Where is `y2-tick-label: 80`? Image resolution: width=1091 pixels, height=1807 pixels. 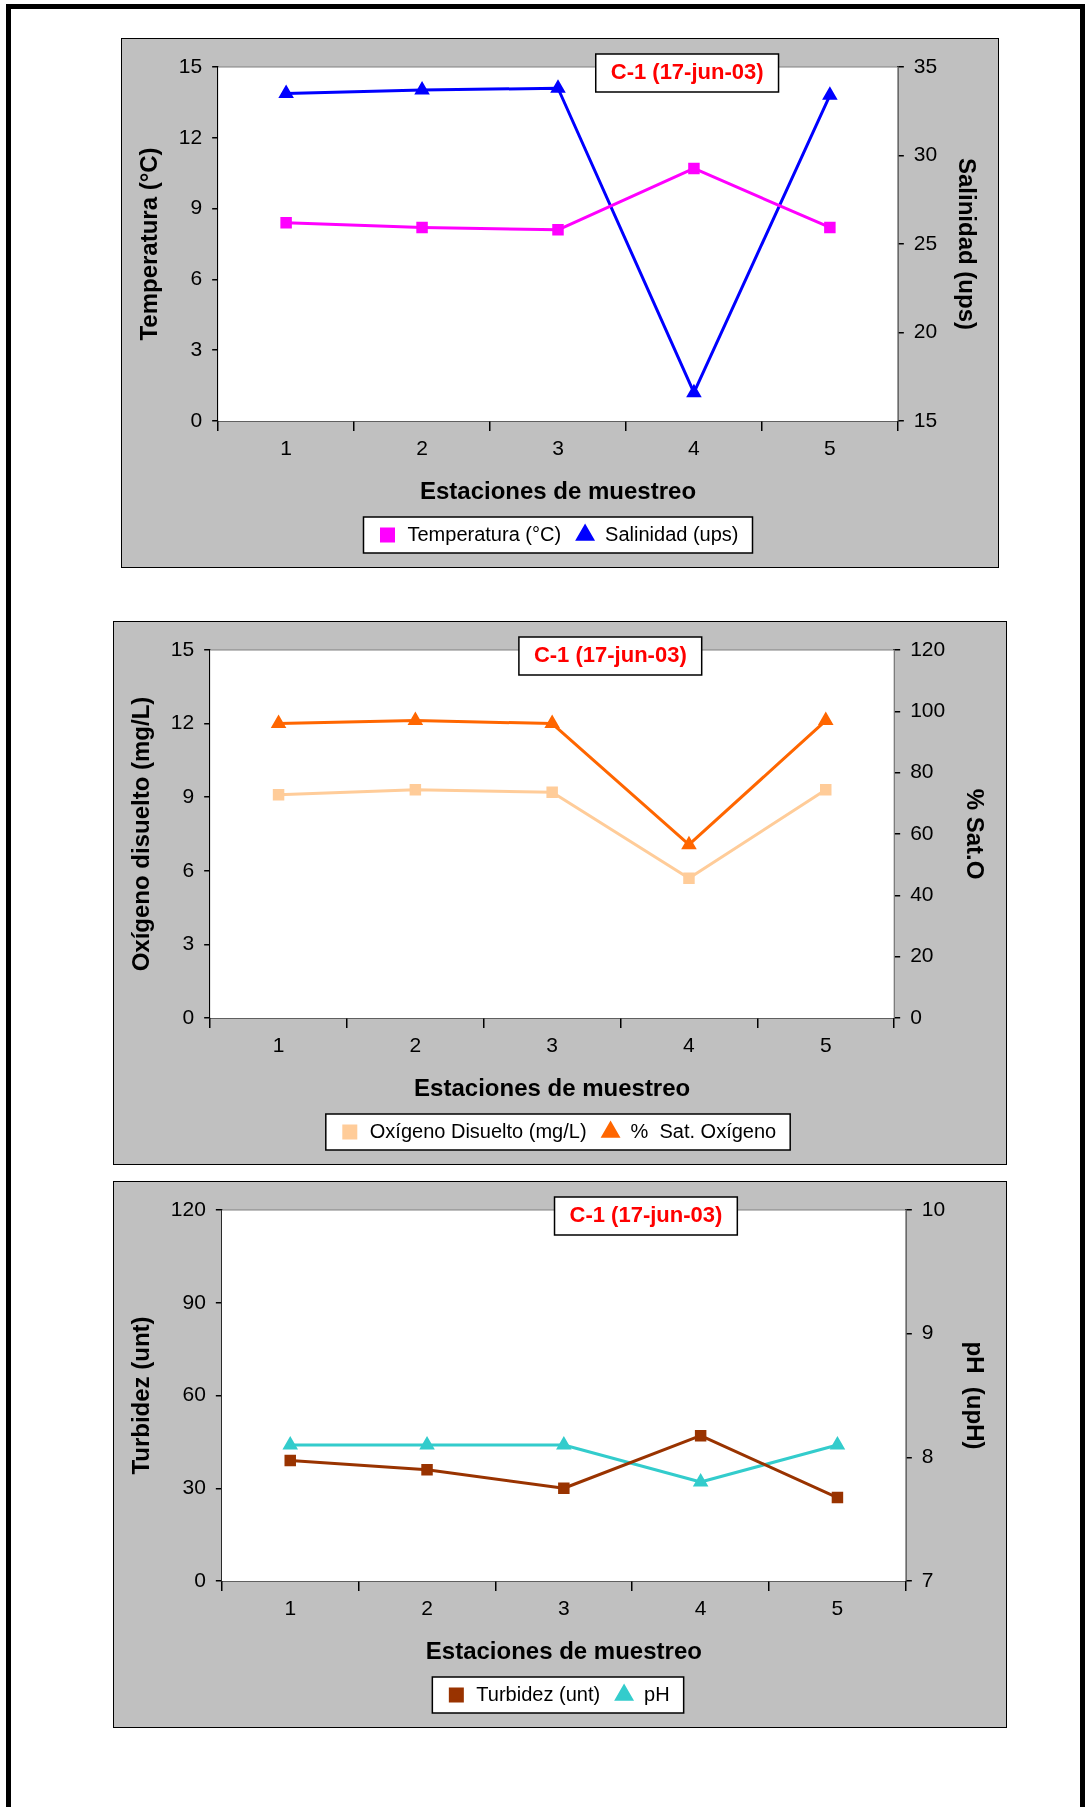 y2-tick-label: 80 is located at coordinates (922, 771).